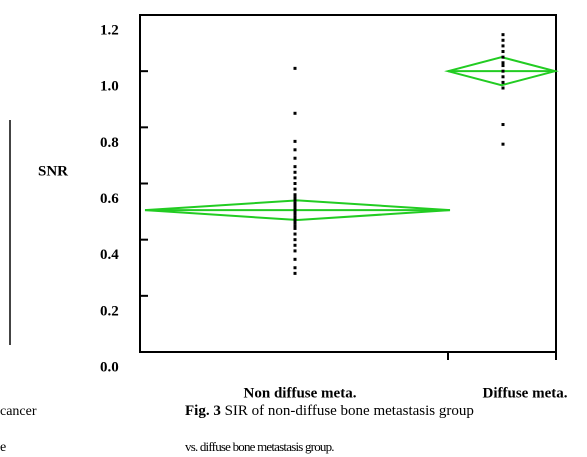 The image size is (587, 457). I want to click on fragment: cancer, so click(18, 411).